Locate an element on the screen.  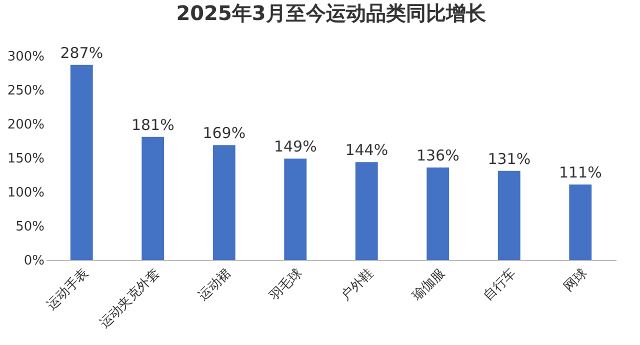
data-label: 149% is located at coordinates (295, 147).